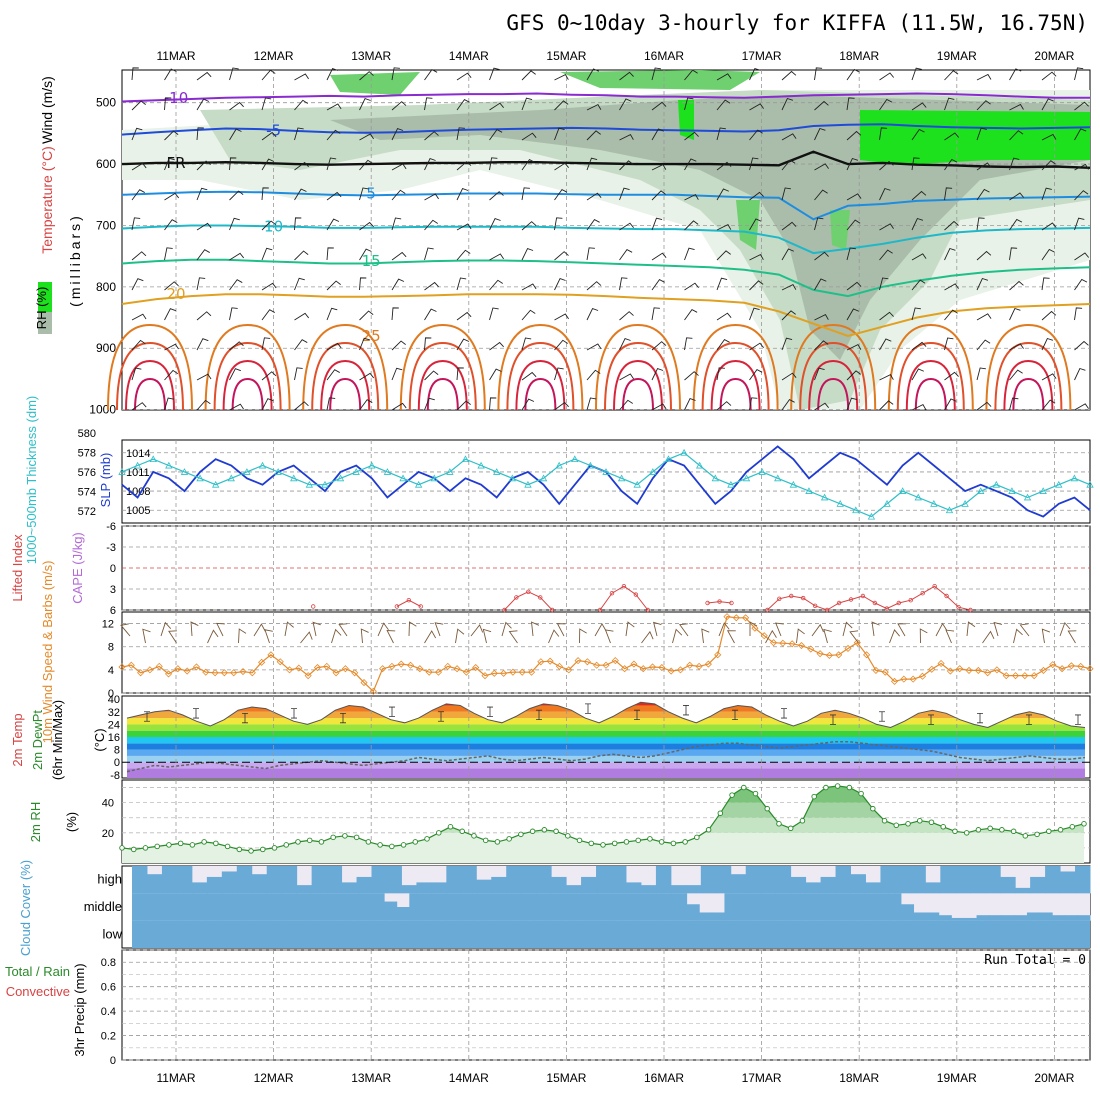 This screenshot has width=1100, height=1100. I want to click on date-label-bottom: 12MAR, so click(274, 1078).